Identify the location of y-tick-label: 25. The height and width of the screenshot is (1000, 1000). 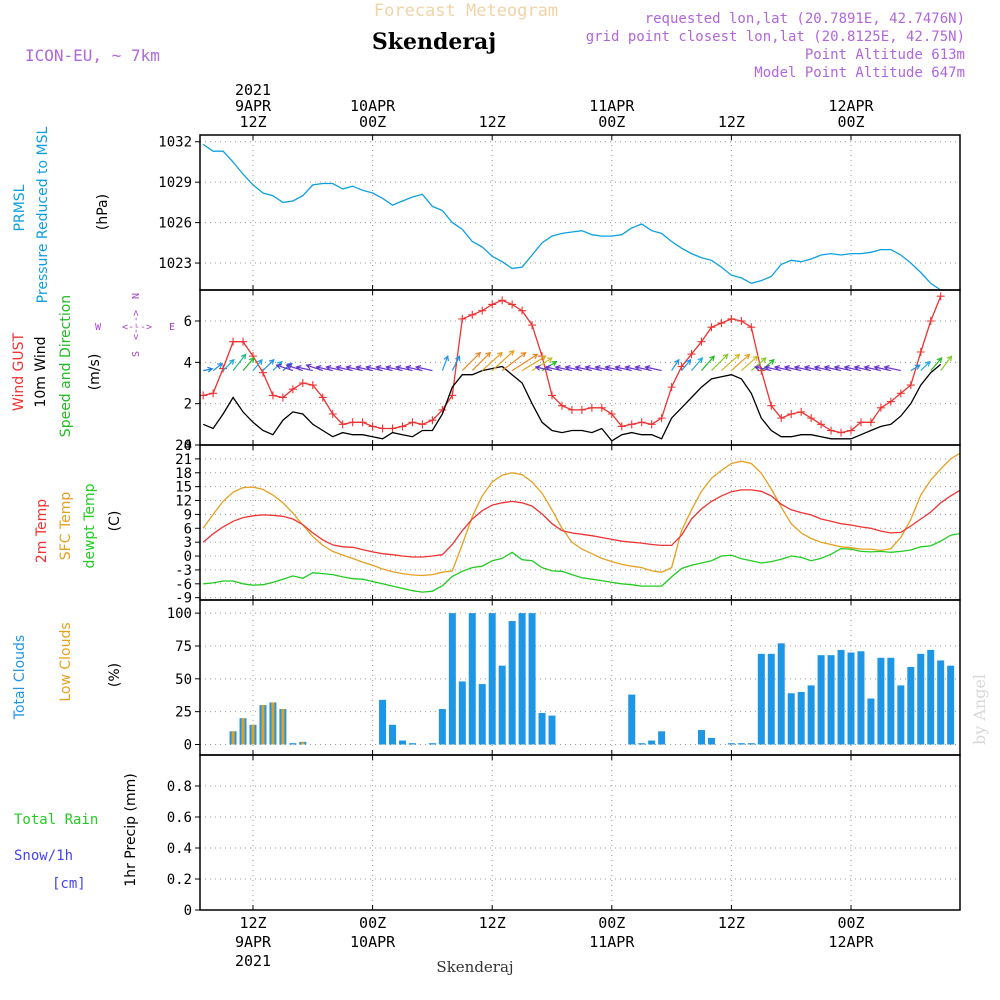
(183, 713).